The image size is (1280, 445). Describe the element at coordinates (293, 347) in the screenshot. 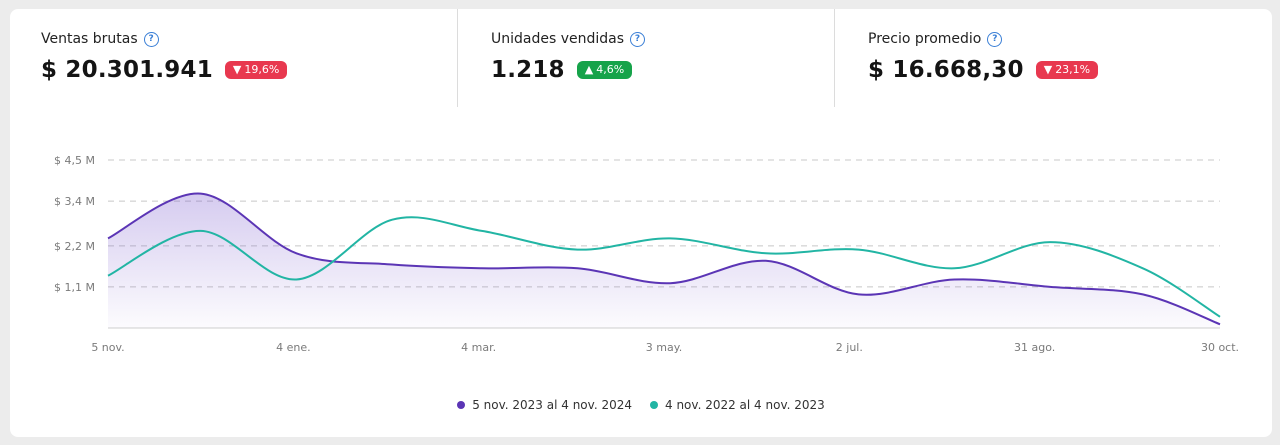

I see `x-tick-label: 4 ene.` at that location.